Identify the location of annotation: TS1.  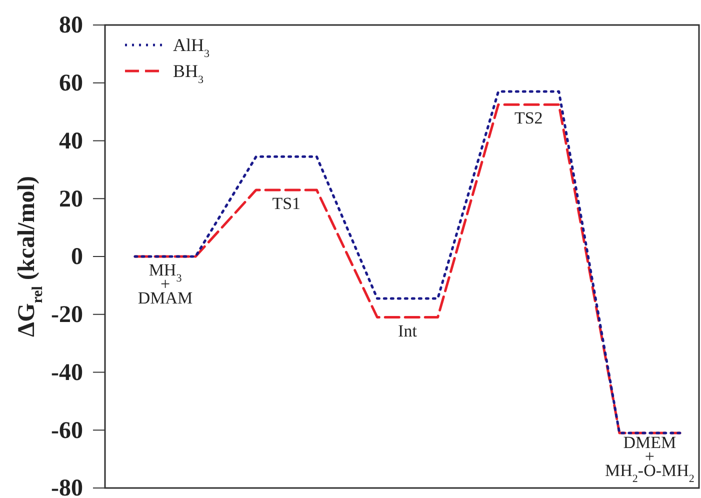
(286, 203).